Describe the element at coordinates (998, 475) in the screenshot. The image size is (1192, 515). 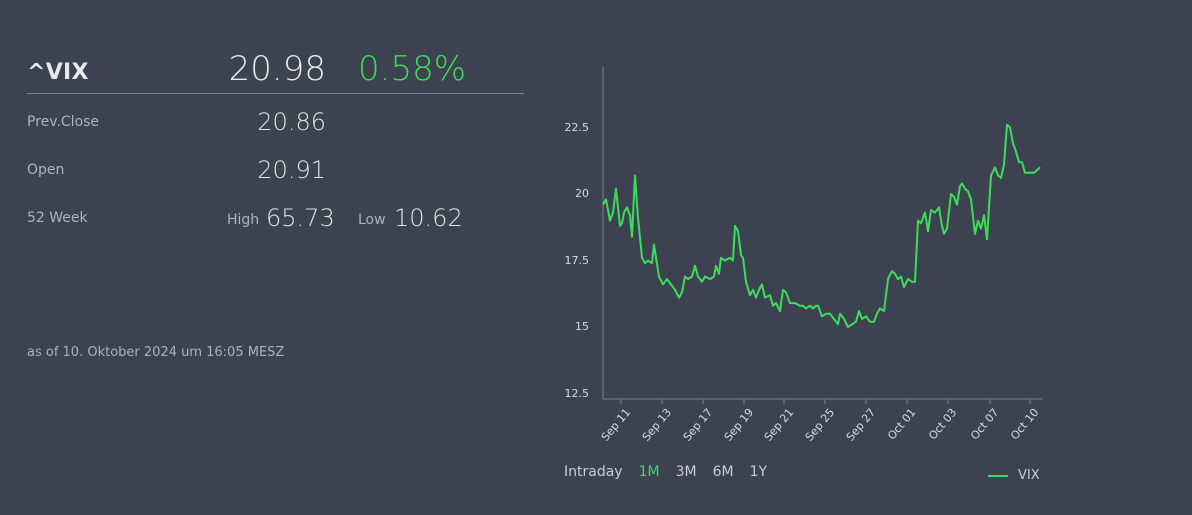
I see `legend-line-icon` at that location.